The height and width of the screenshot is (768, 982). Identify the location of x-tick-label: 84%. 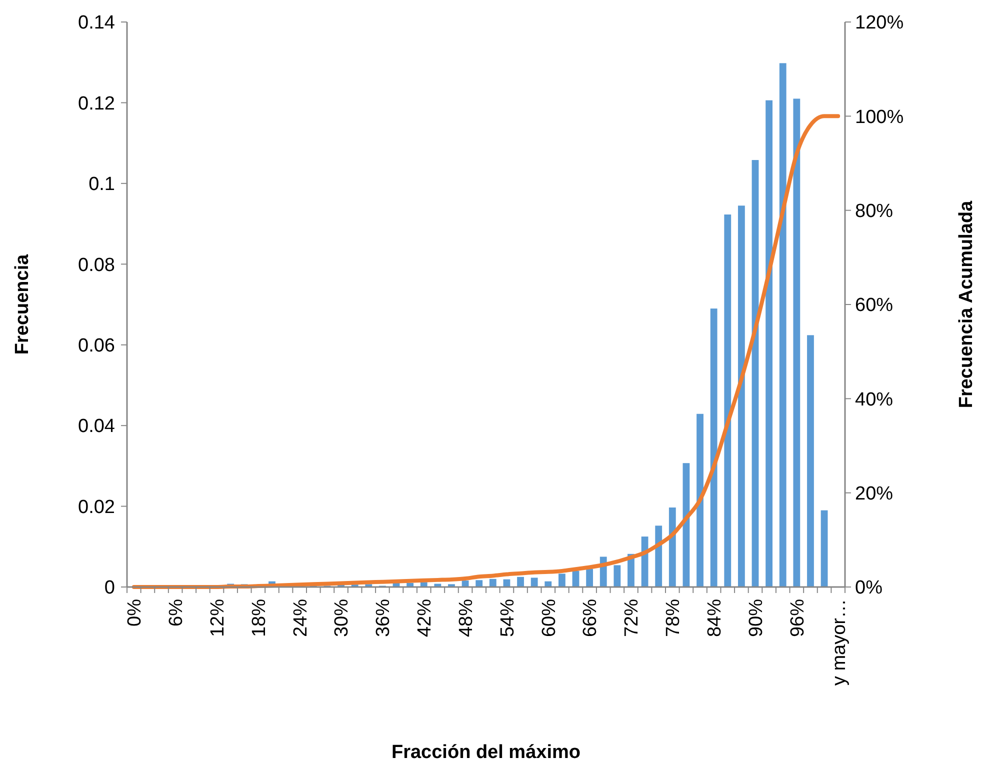
(715, 618).